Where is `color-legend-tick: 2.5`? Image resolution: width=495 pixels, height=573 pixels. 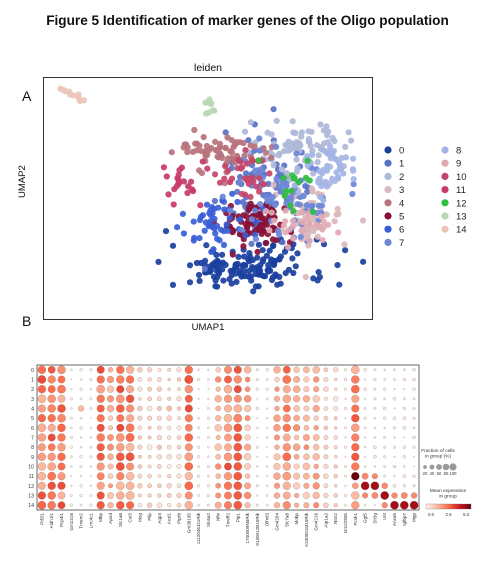 color-legend-tick: 2.5 is located at coordinates (448, 514).